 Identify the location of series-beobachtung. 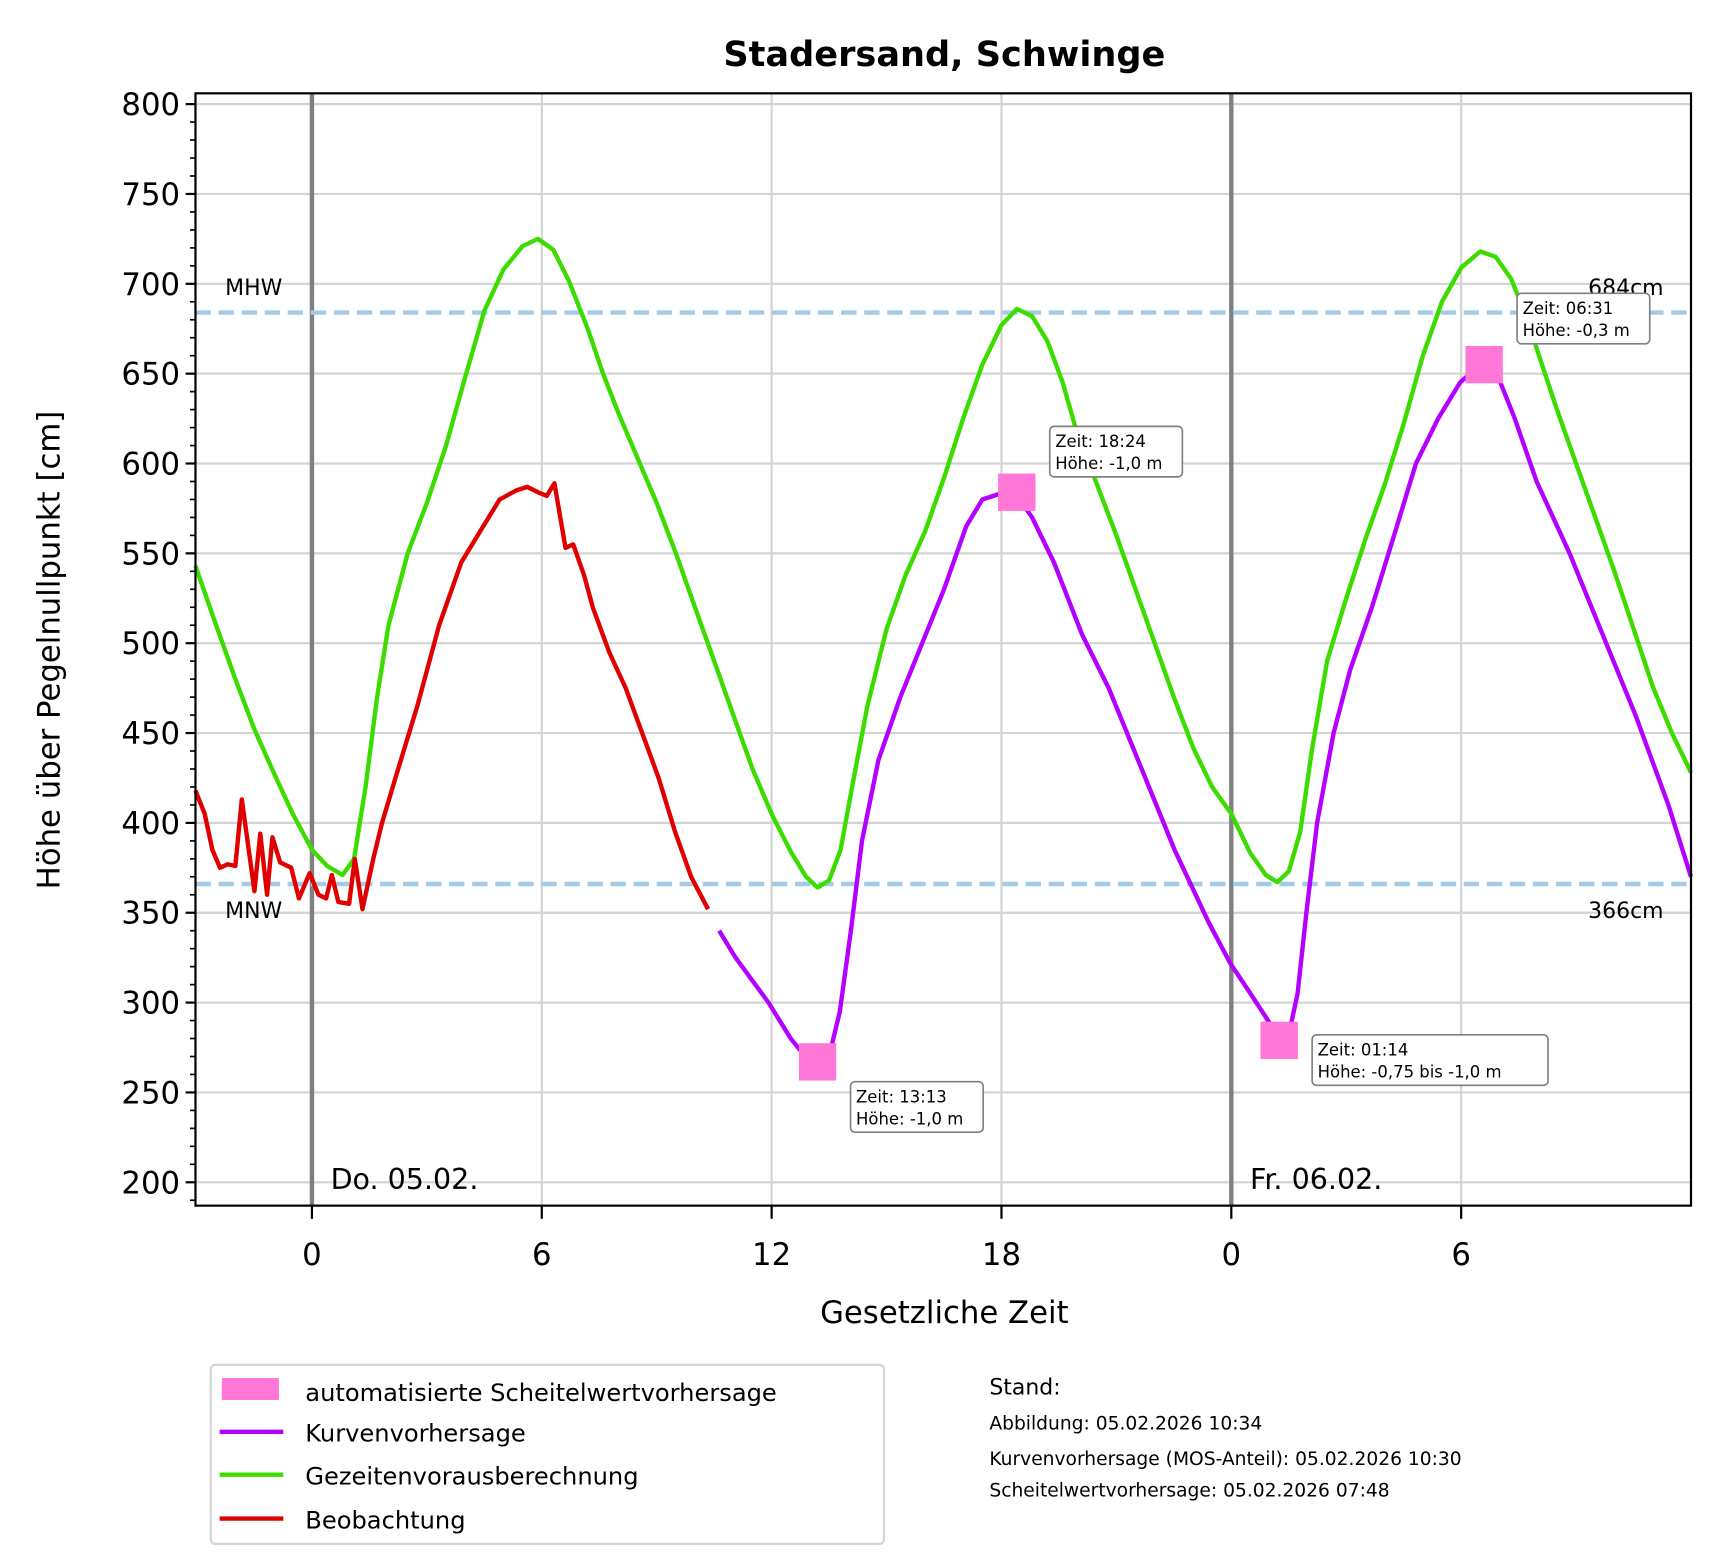
(451, 696).